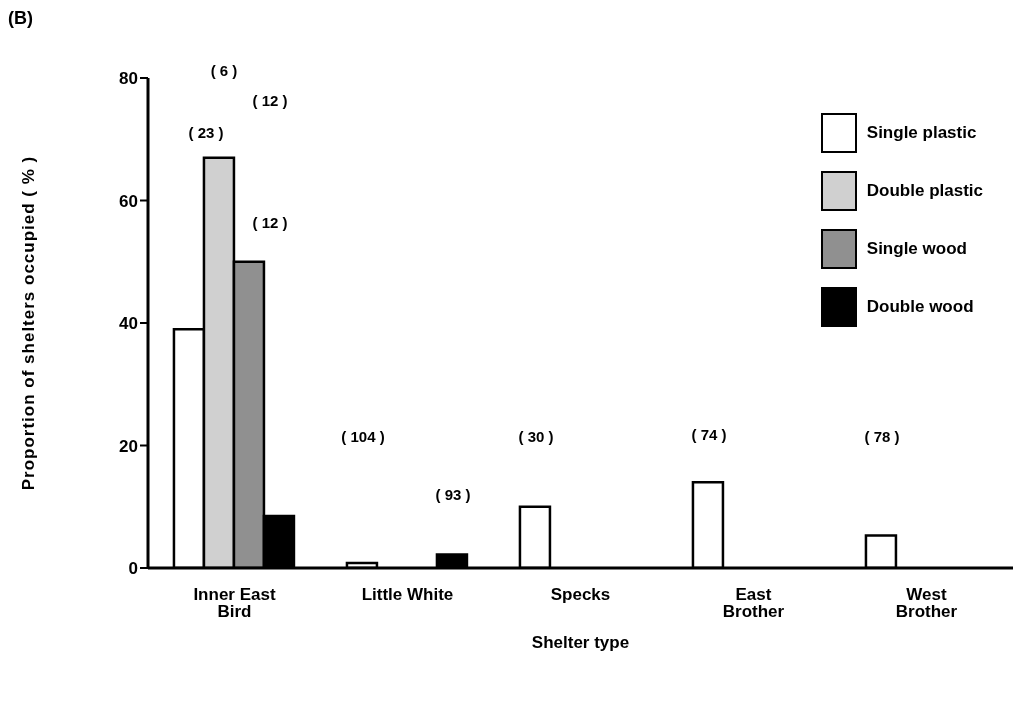 Image resolution: width=1031 pixels, height=719 pixels. Describe the element at coordinates (709, 434) in the screenshot. I see `annotation: ( 74 )` at that location.